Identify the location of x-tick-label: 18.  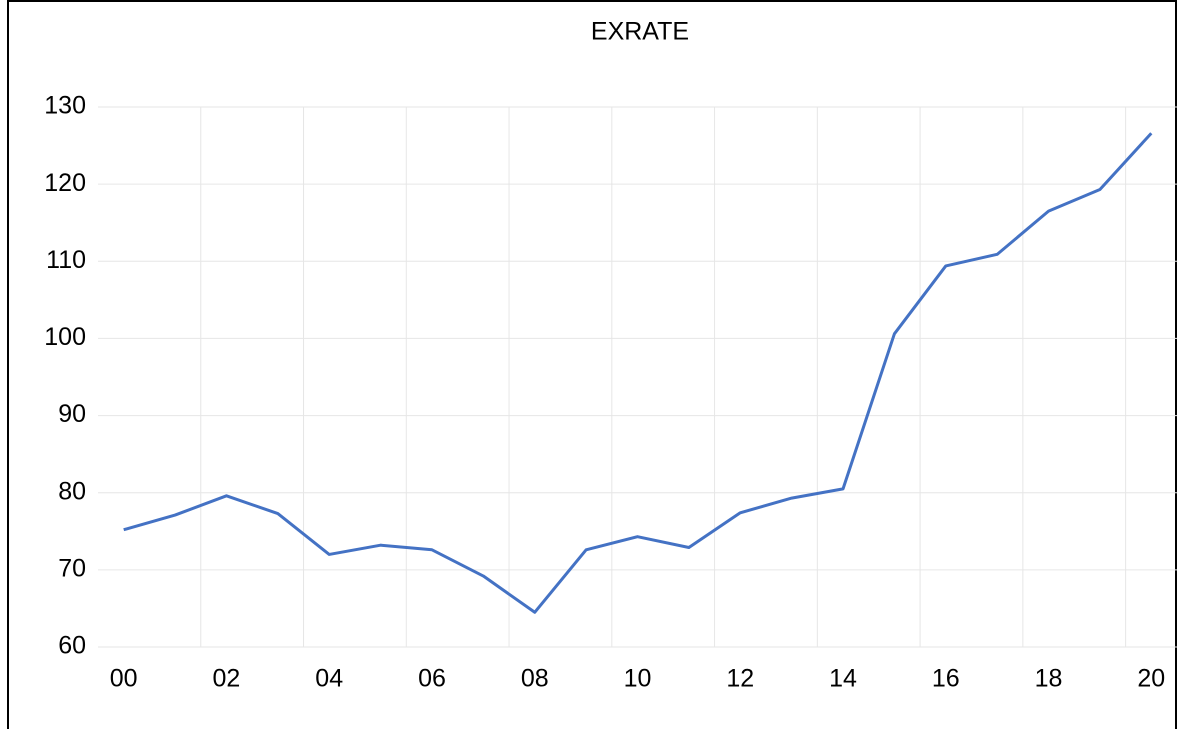
(1049, 679).